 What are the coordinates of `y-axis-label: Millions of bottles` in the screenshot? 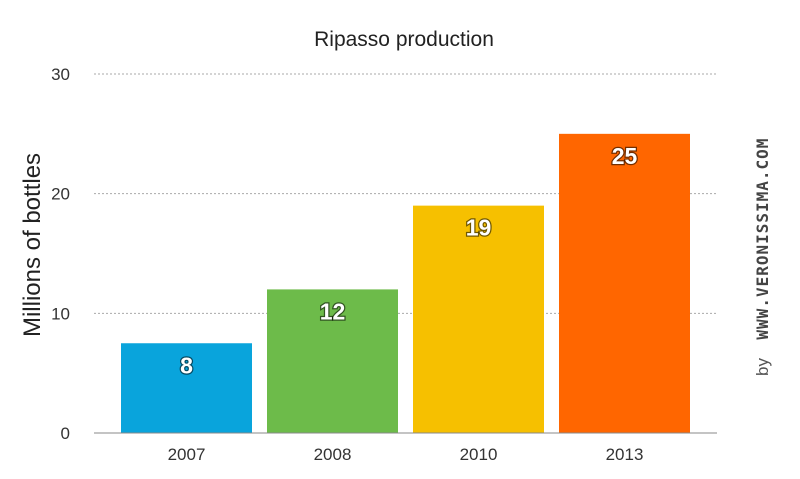 It's located at (32, 245).